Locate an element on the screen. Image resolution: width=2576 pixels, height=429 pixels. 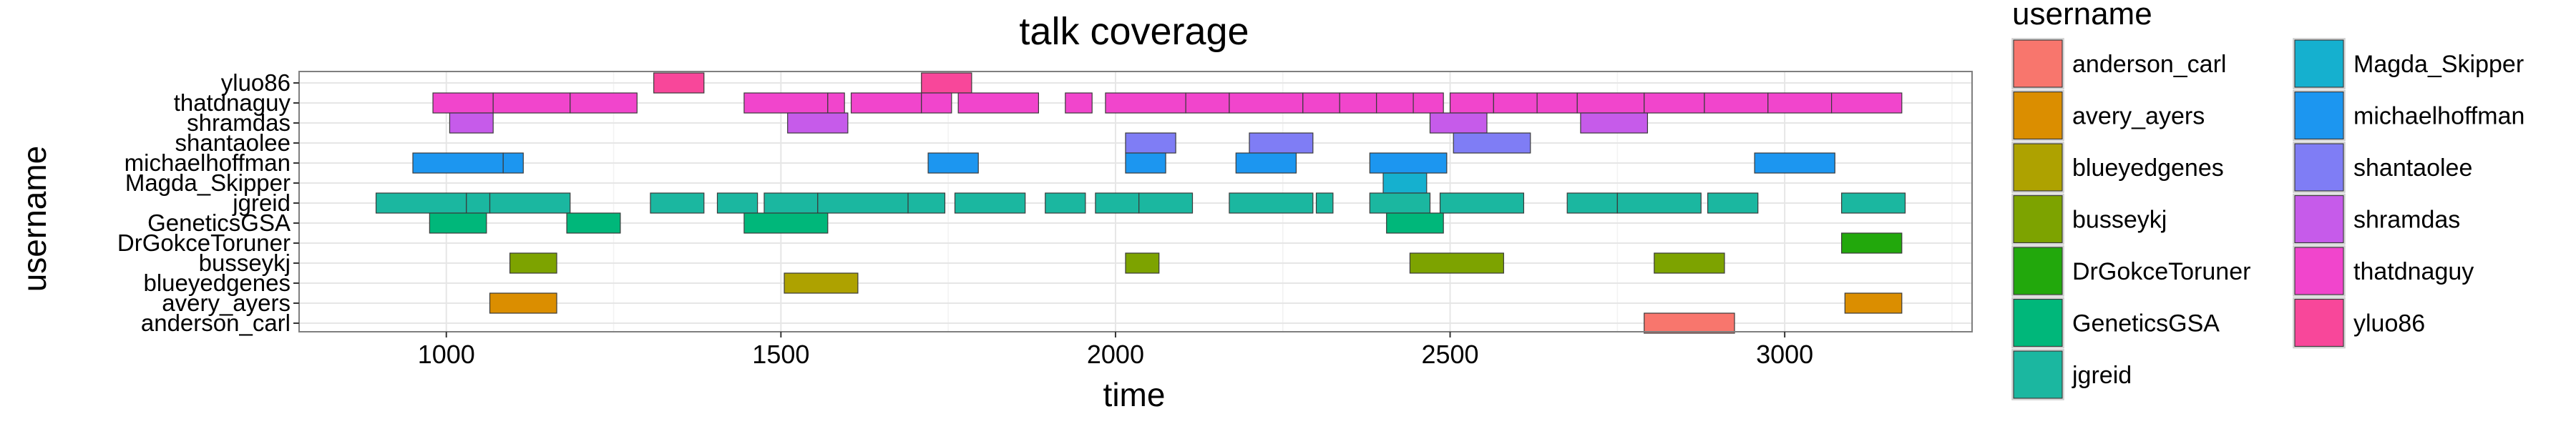
legend-label: jgreid is located at coordinates (2102, 375).